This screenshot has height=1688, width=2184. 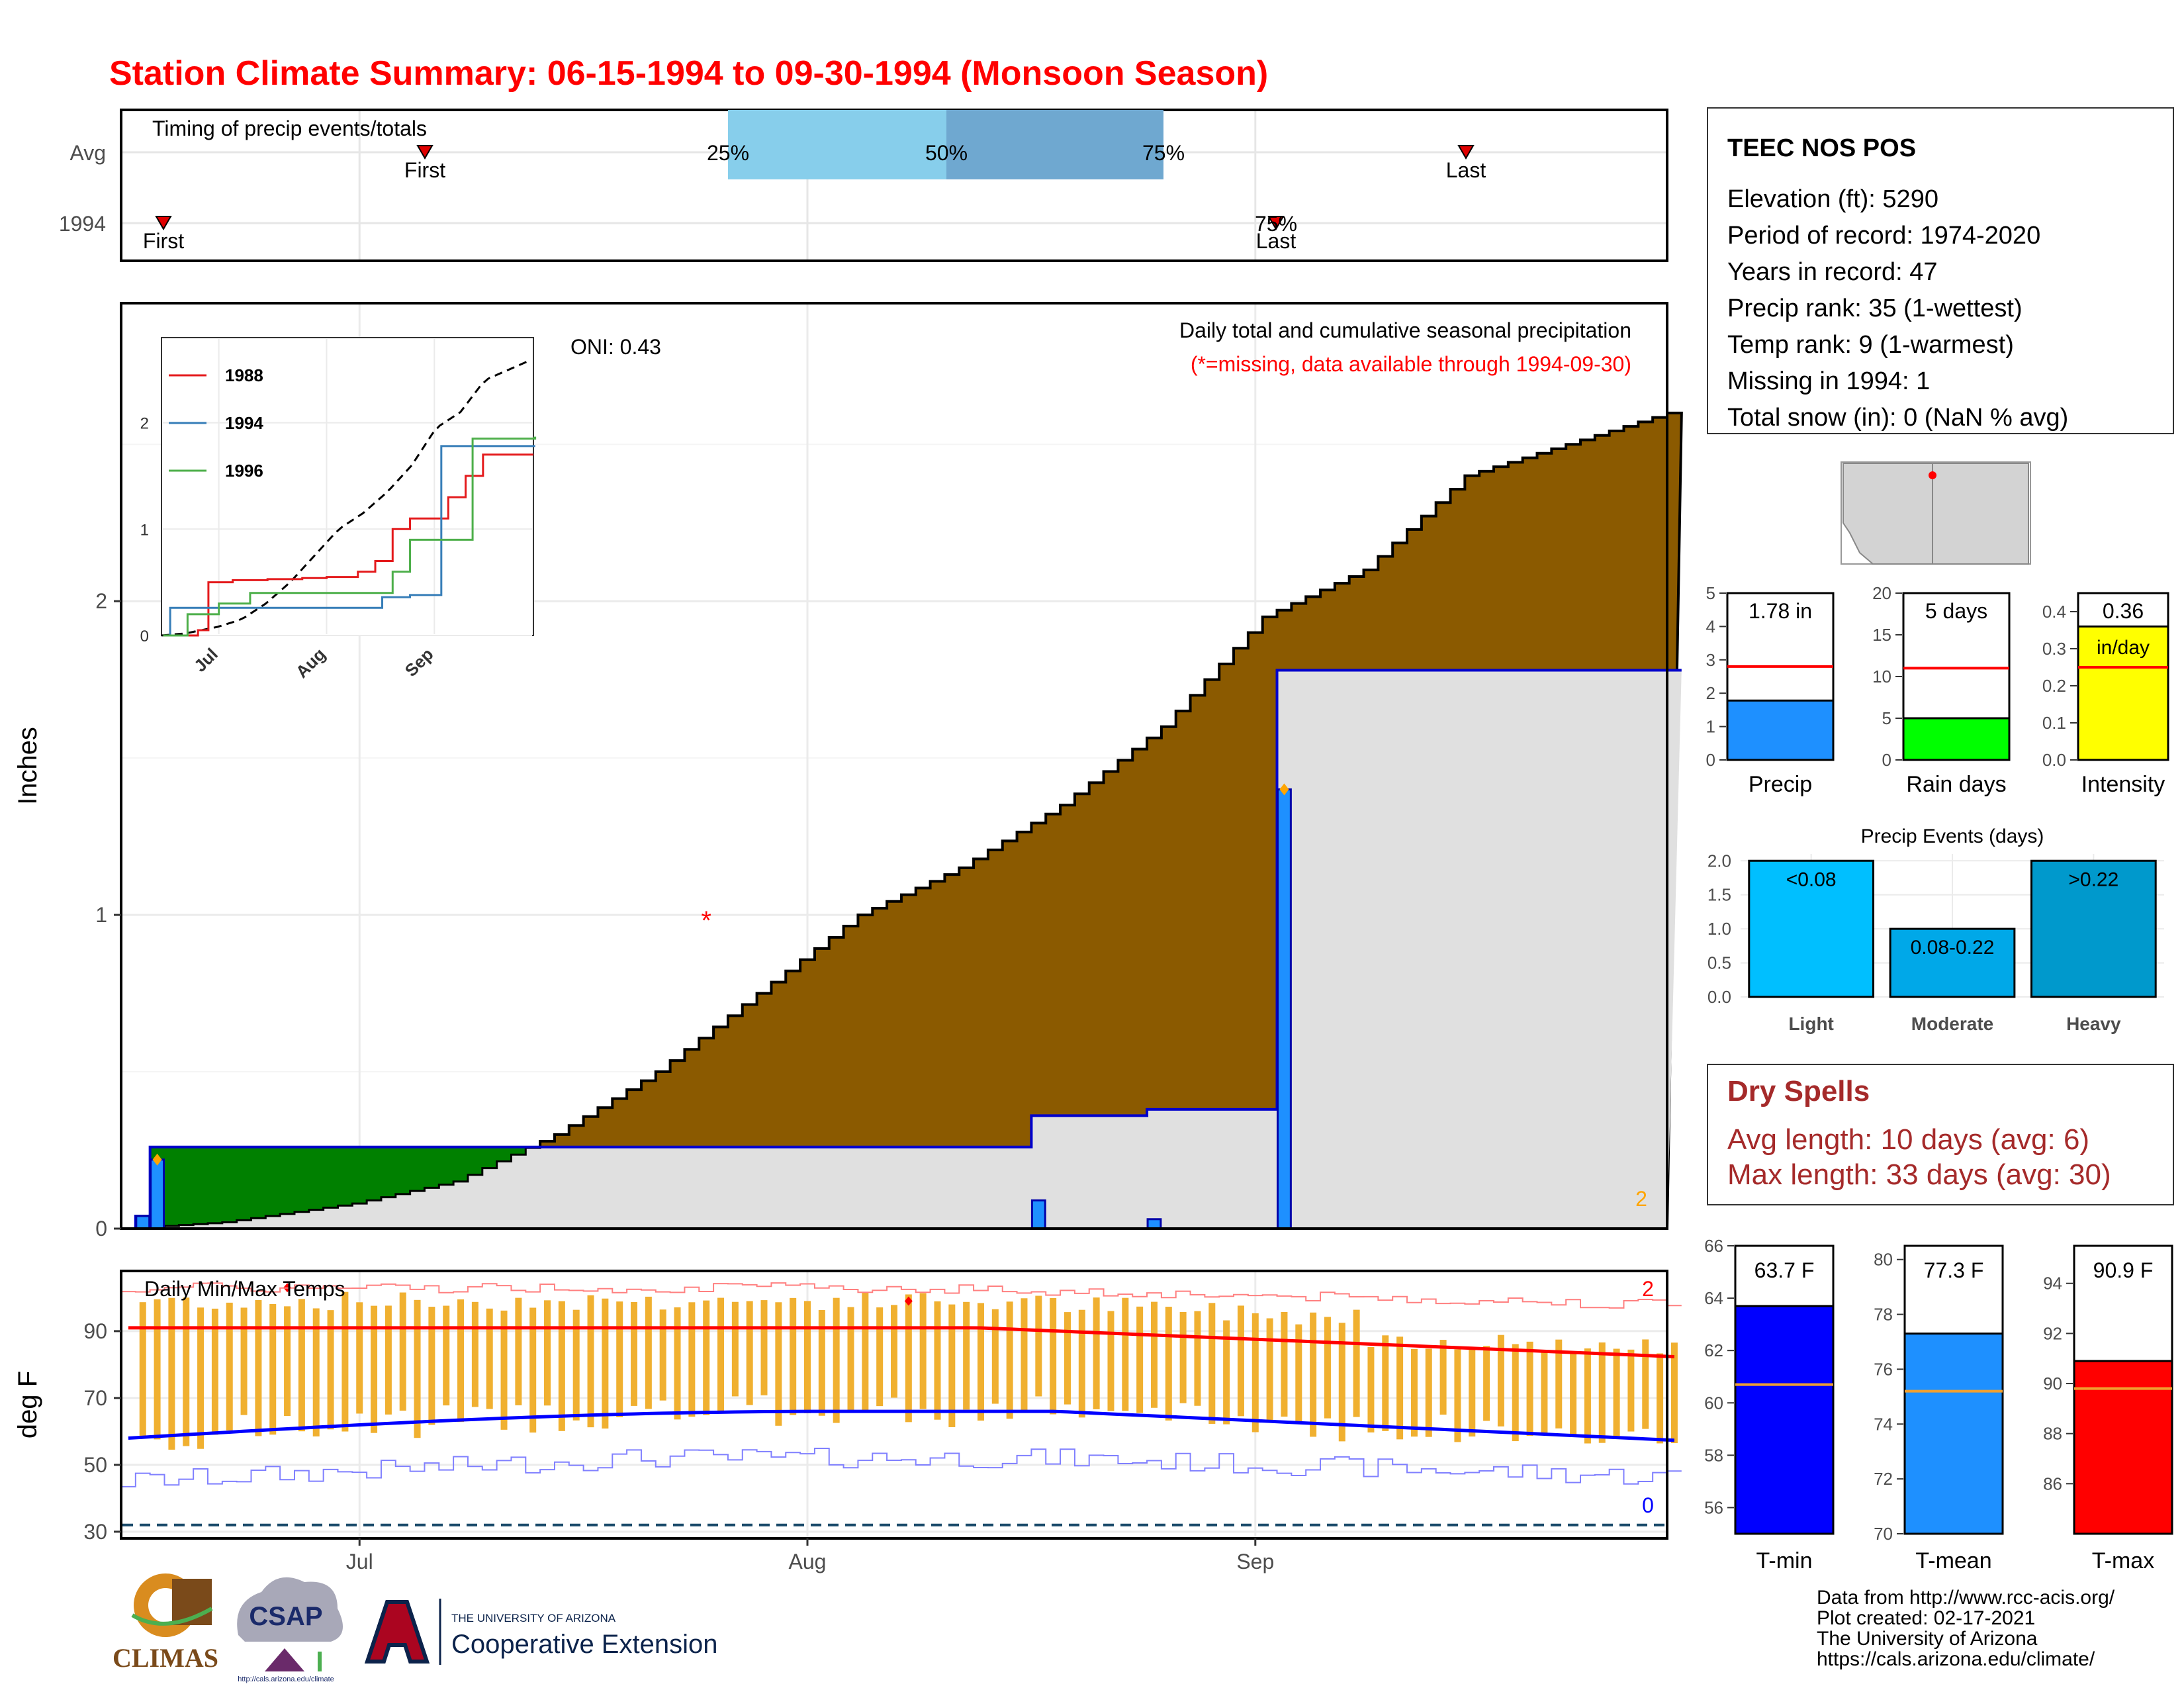 I want to click on avg-last-marker, so click(x=1466, y=152).